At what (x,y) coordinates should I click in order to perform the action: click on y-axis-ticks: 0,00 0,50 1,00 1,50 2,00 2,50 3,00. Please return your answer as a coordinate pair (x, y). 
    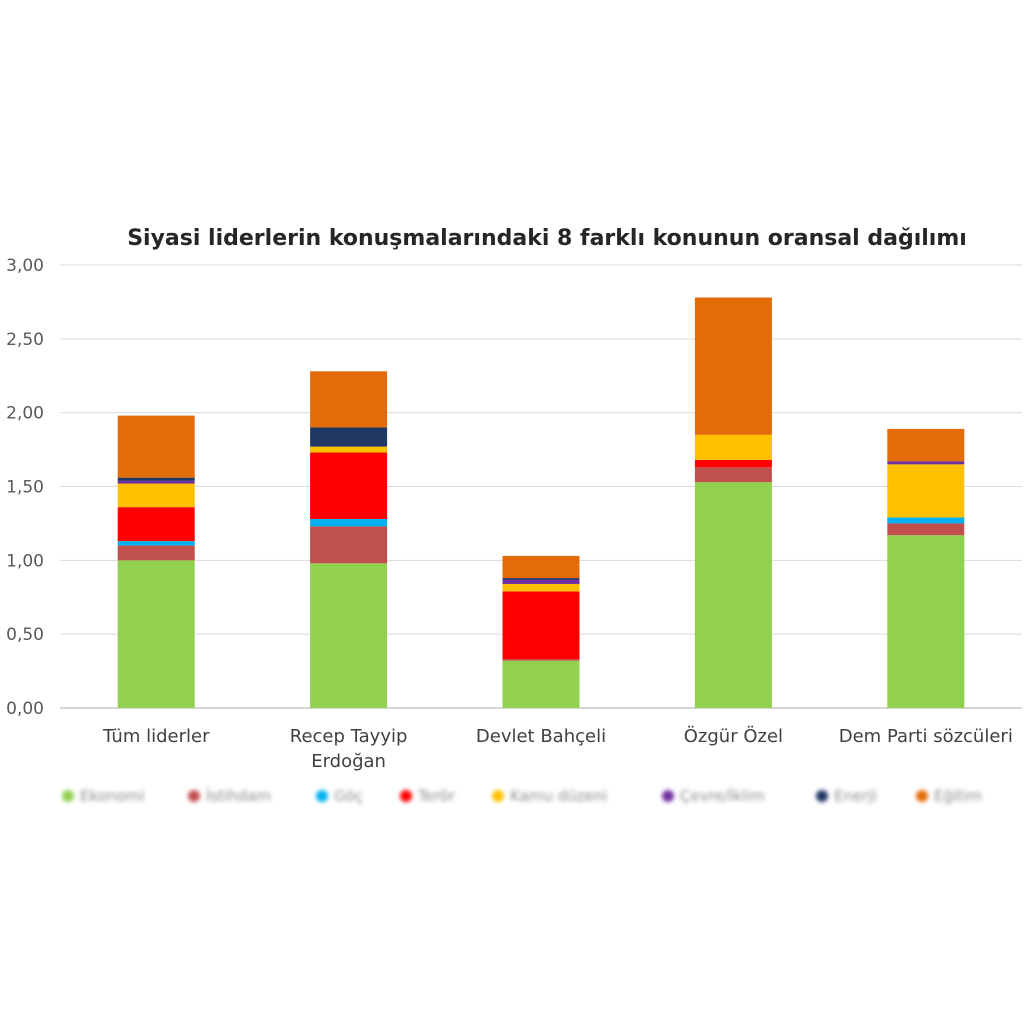
    Looking at the image, I should click on (25, 487).